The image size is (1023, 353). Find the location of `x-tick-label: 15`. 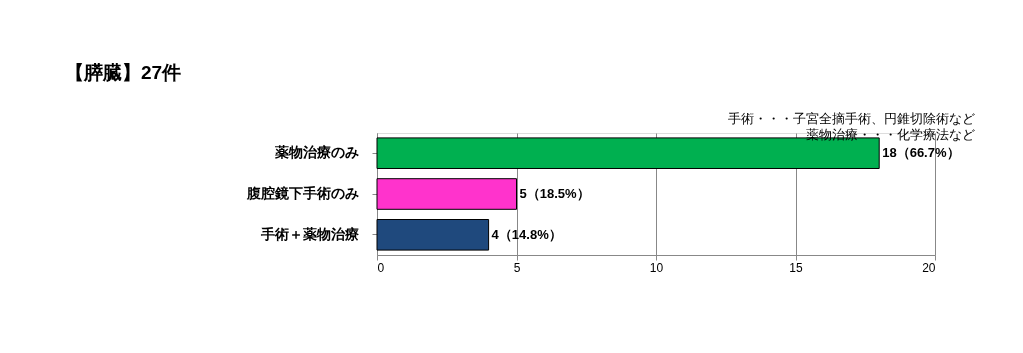

x-tick-label: 15 is located at coordinates (796, 267).